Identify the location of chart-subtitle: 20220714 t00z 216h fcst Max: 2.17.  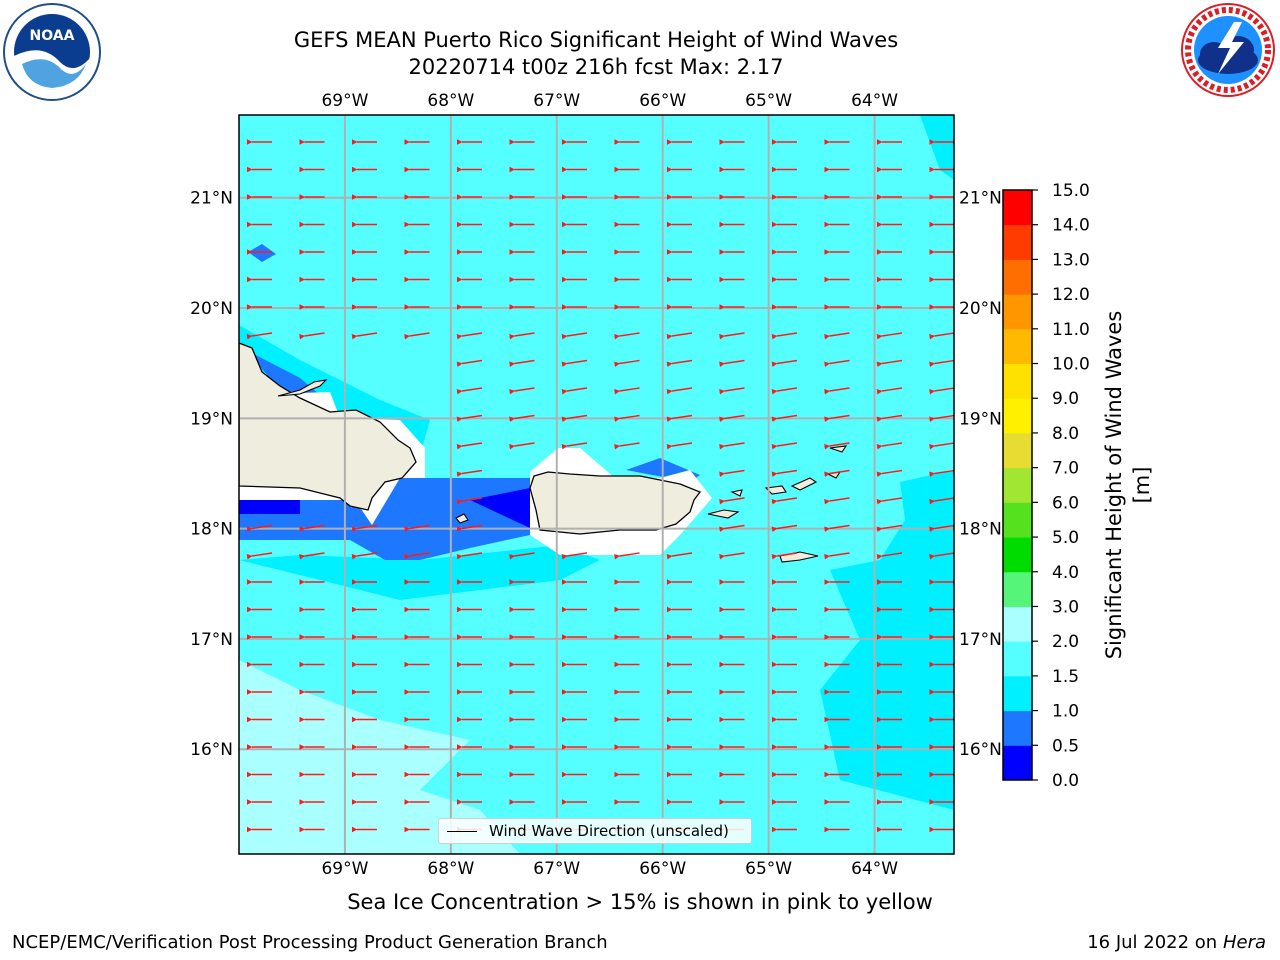
(596, 67).